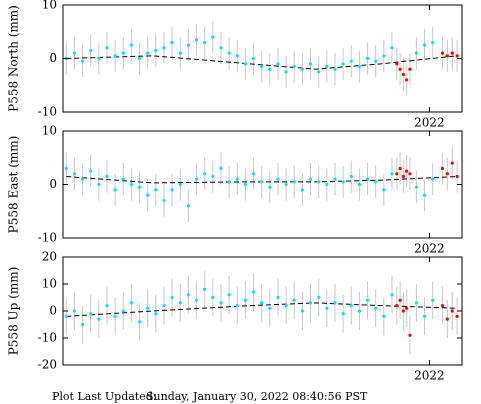 This screenshot has height=404, width=481. What do you see at coordinates (49, 6) in the screenshot?
I see `y-tick-label: 10` at bounding box center [49, 6].